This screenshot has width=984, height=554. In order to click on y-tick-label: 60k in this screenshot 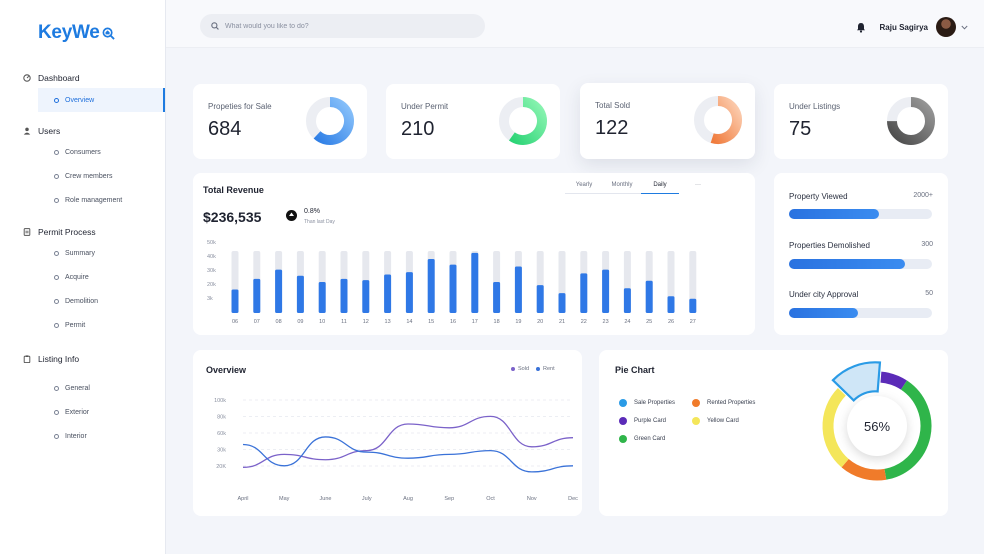, I will do `click(221, 434)`.